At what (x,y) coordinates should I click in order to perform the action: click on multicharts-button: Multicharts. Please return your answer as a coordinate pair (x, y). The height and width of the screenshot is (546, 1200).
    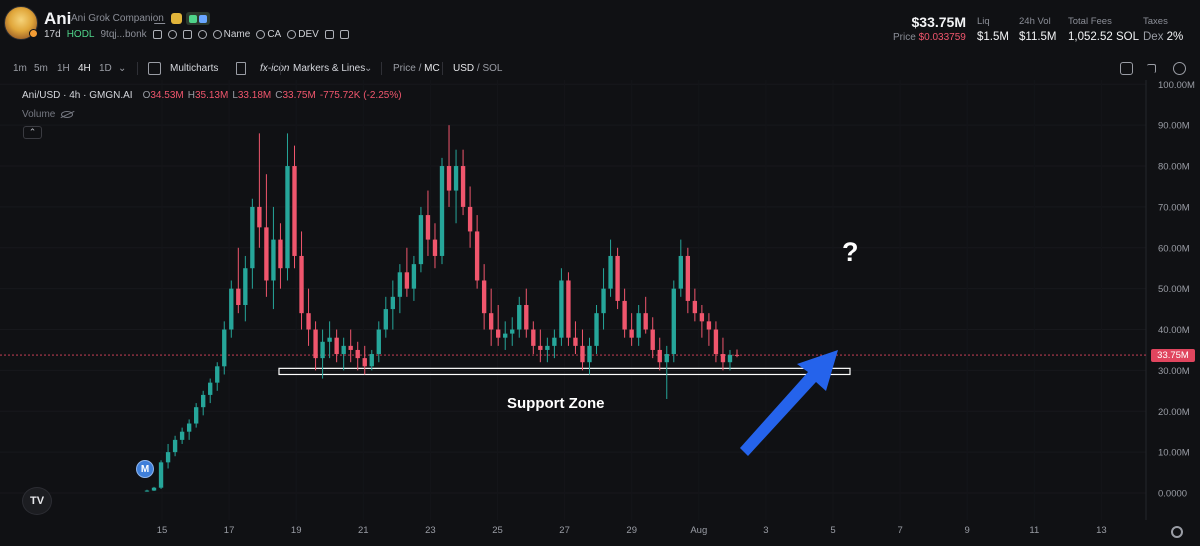
    Looking at the image, I should click on (194, 68).